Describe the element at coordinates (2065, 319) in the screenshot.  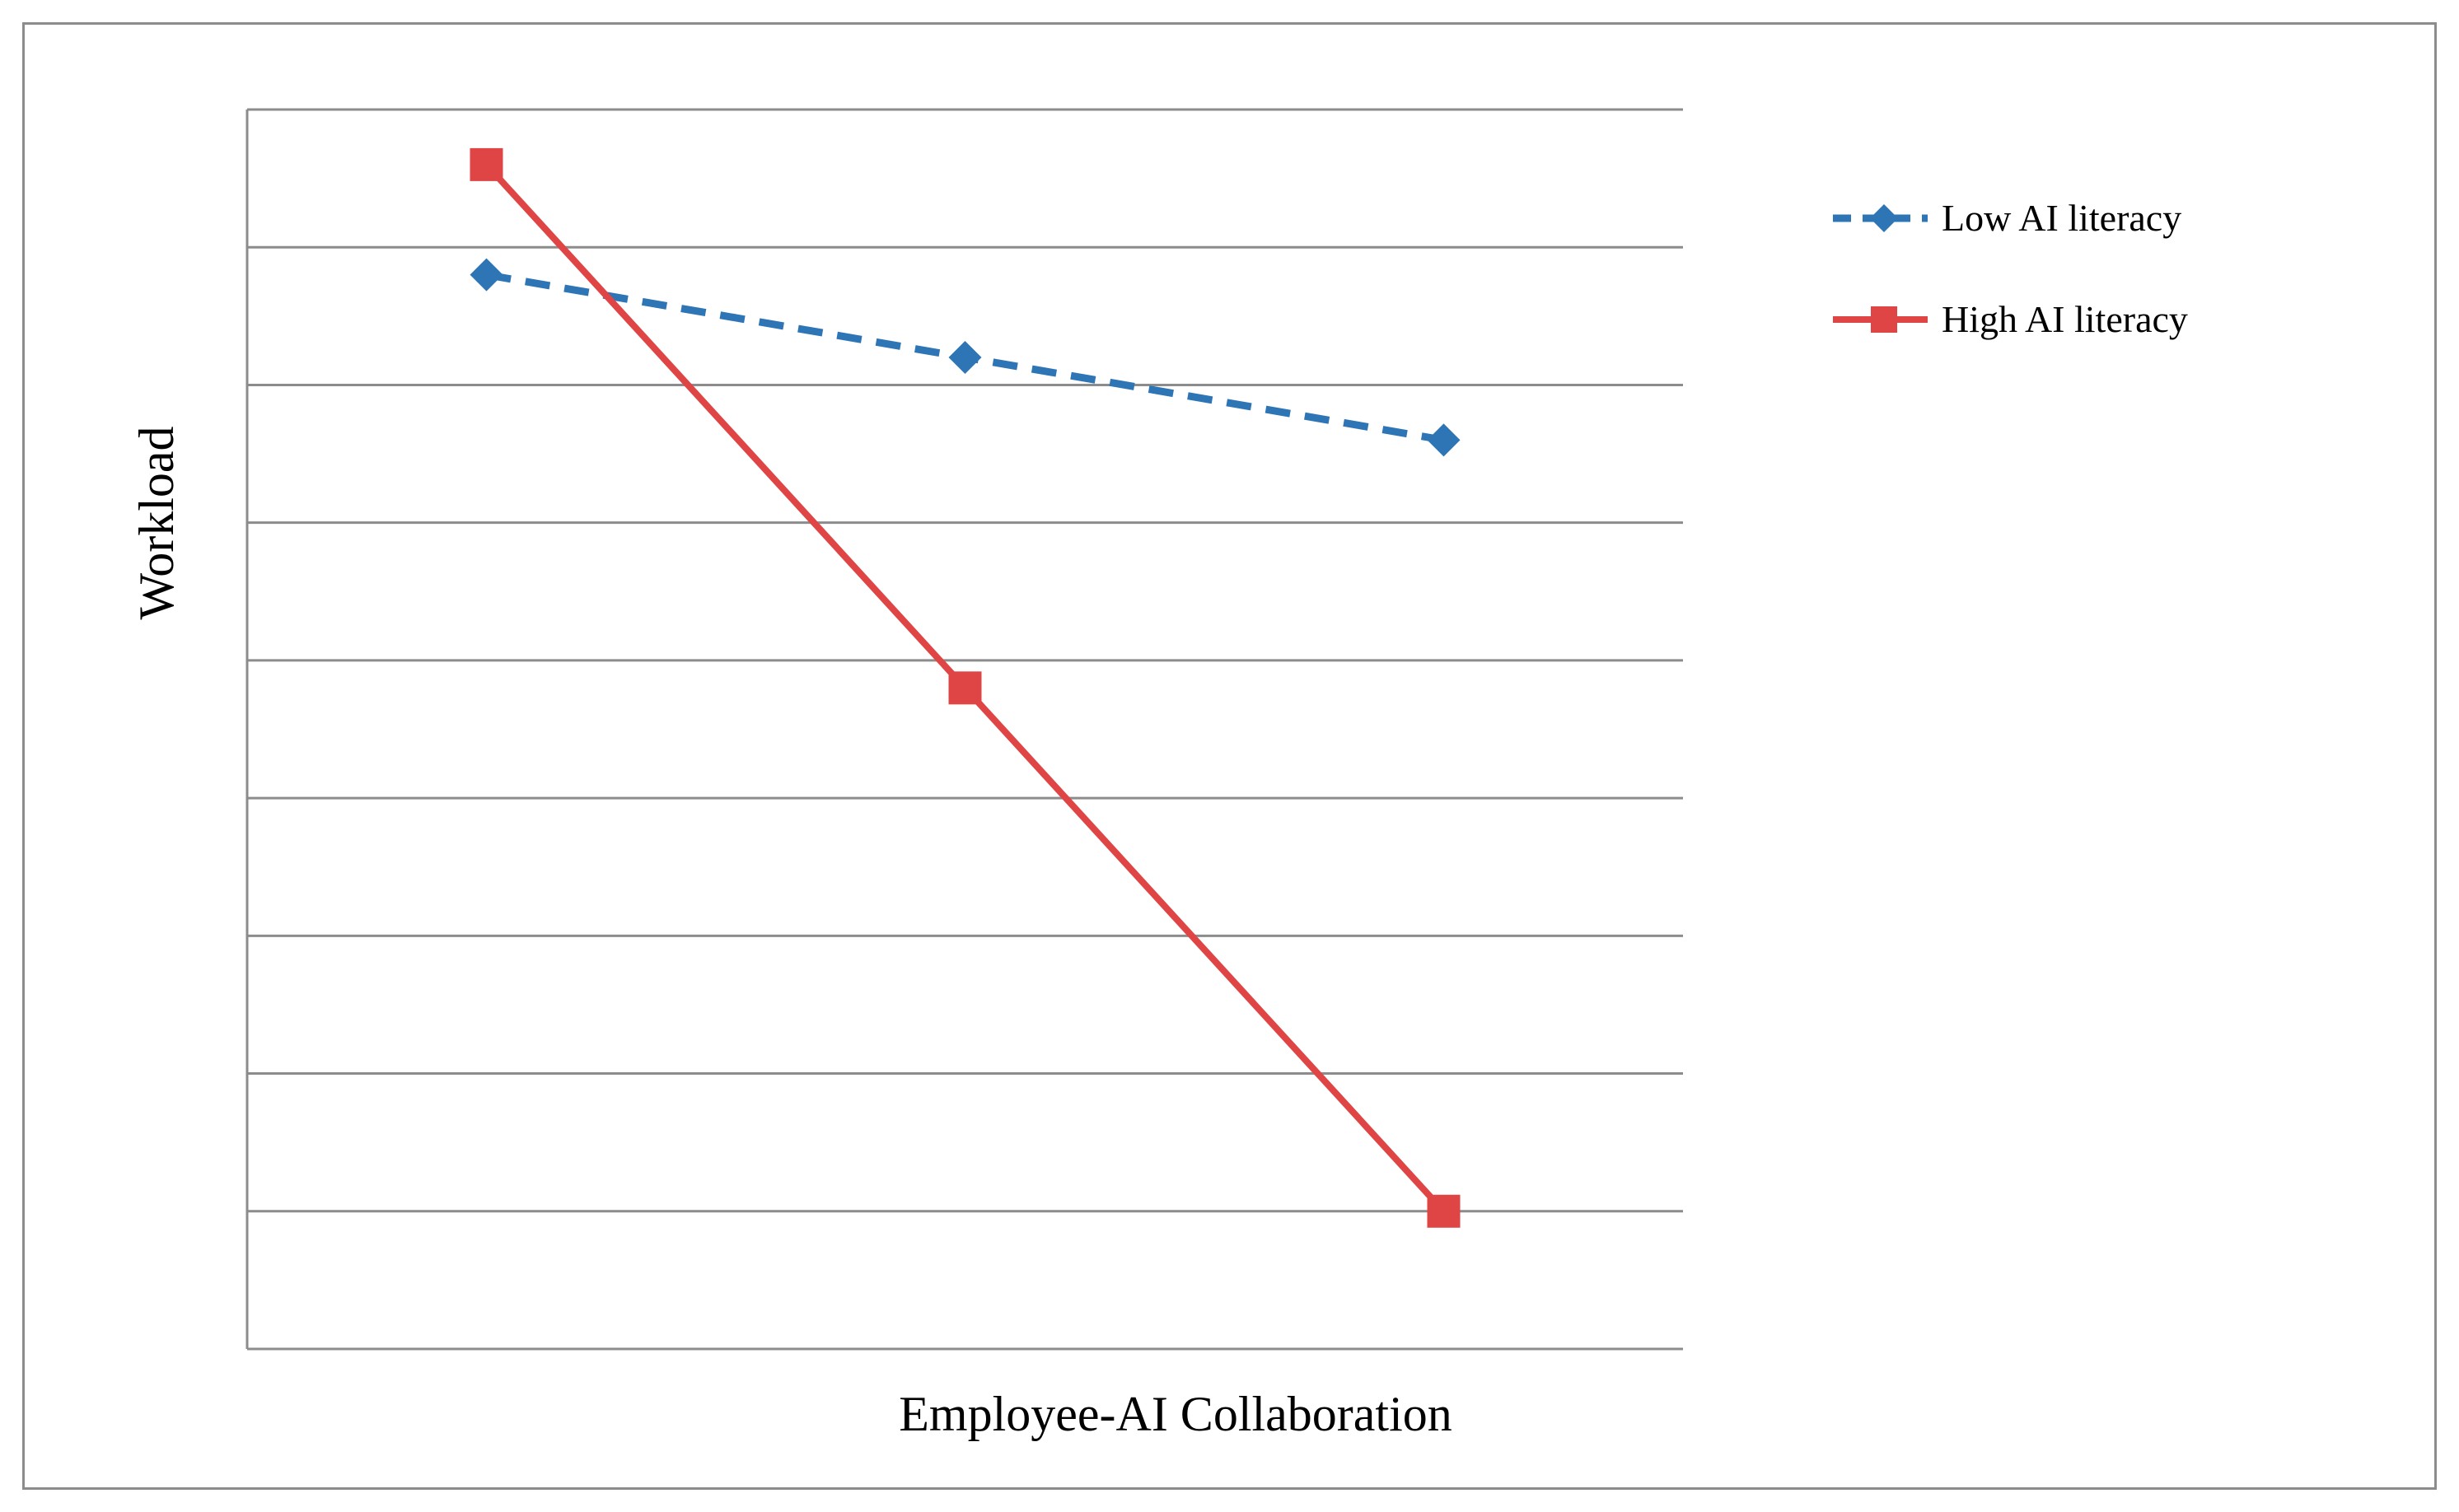
I see `legend-label-high-ai-literacy: High AI literacy` at that location.